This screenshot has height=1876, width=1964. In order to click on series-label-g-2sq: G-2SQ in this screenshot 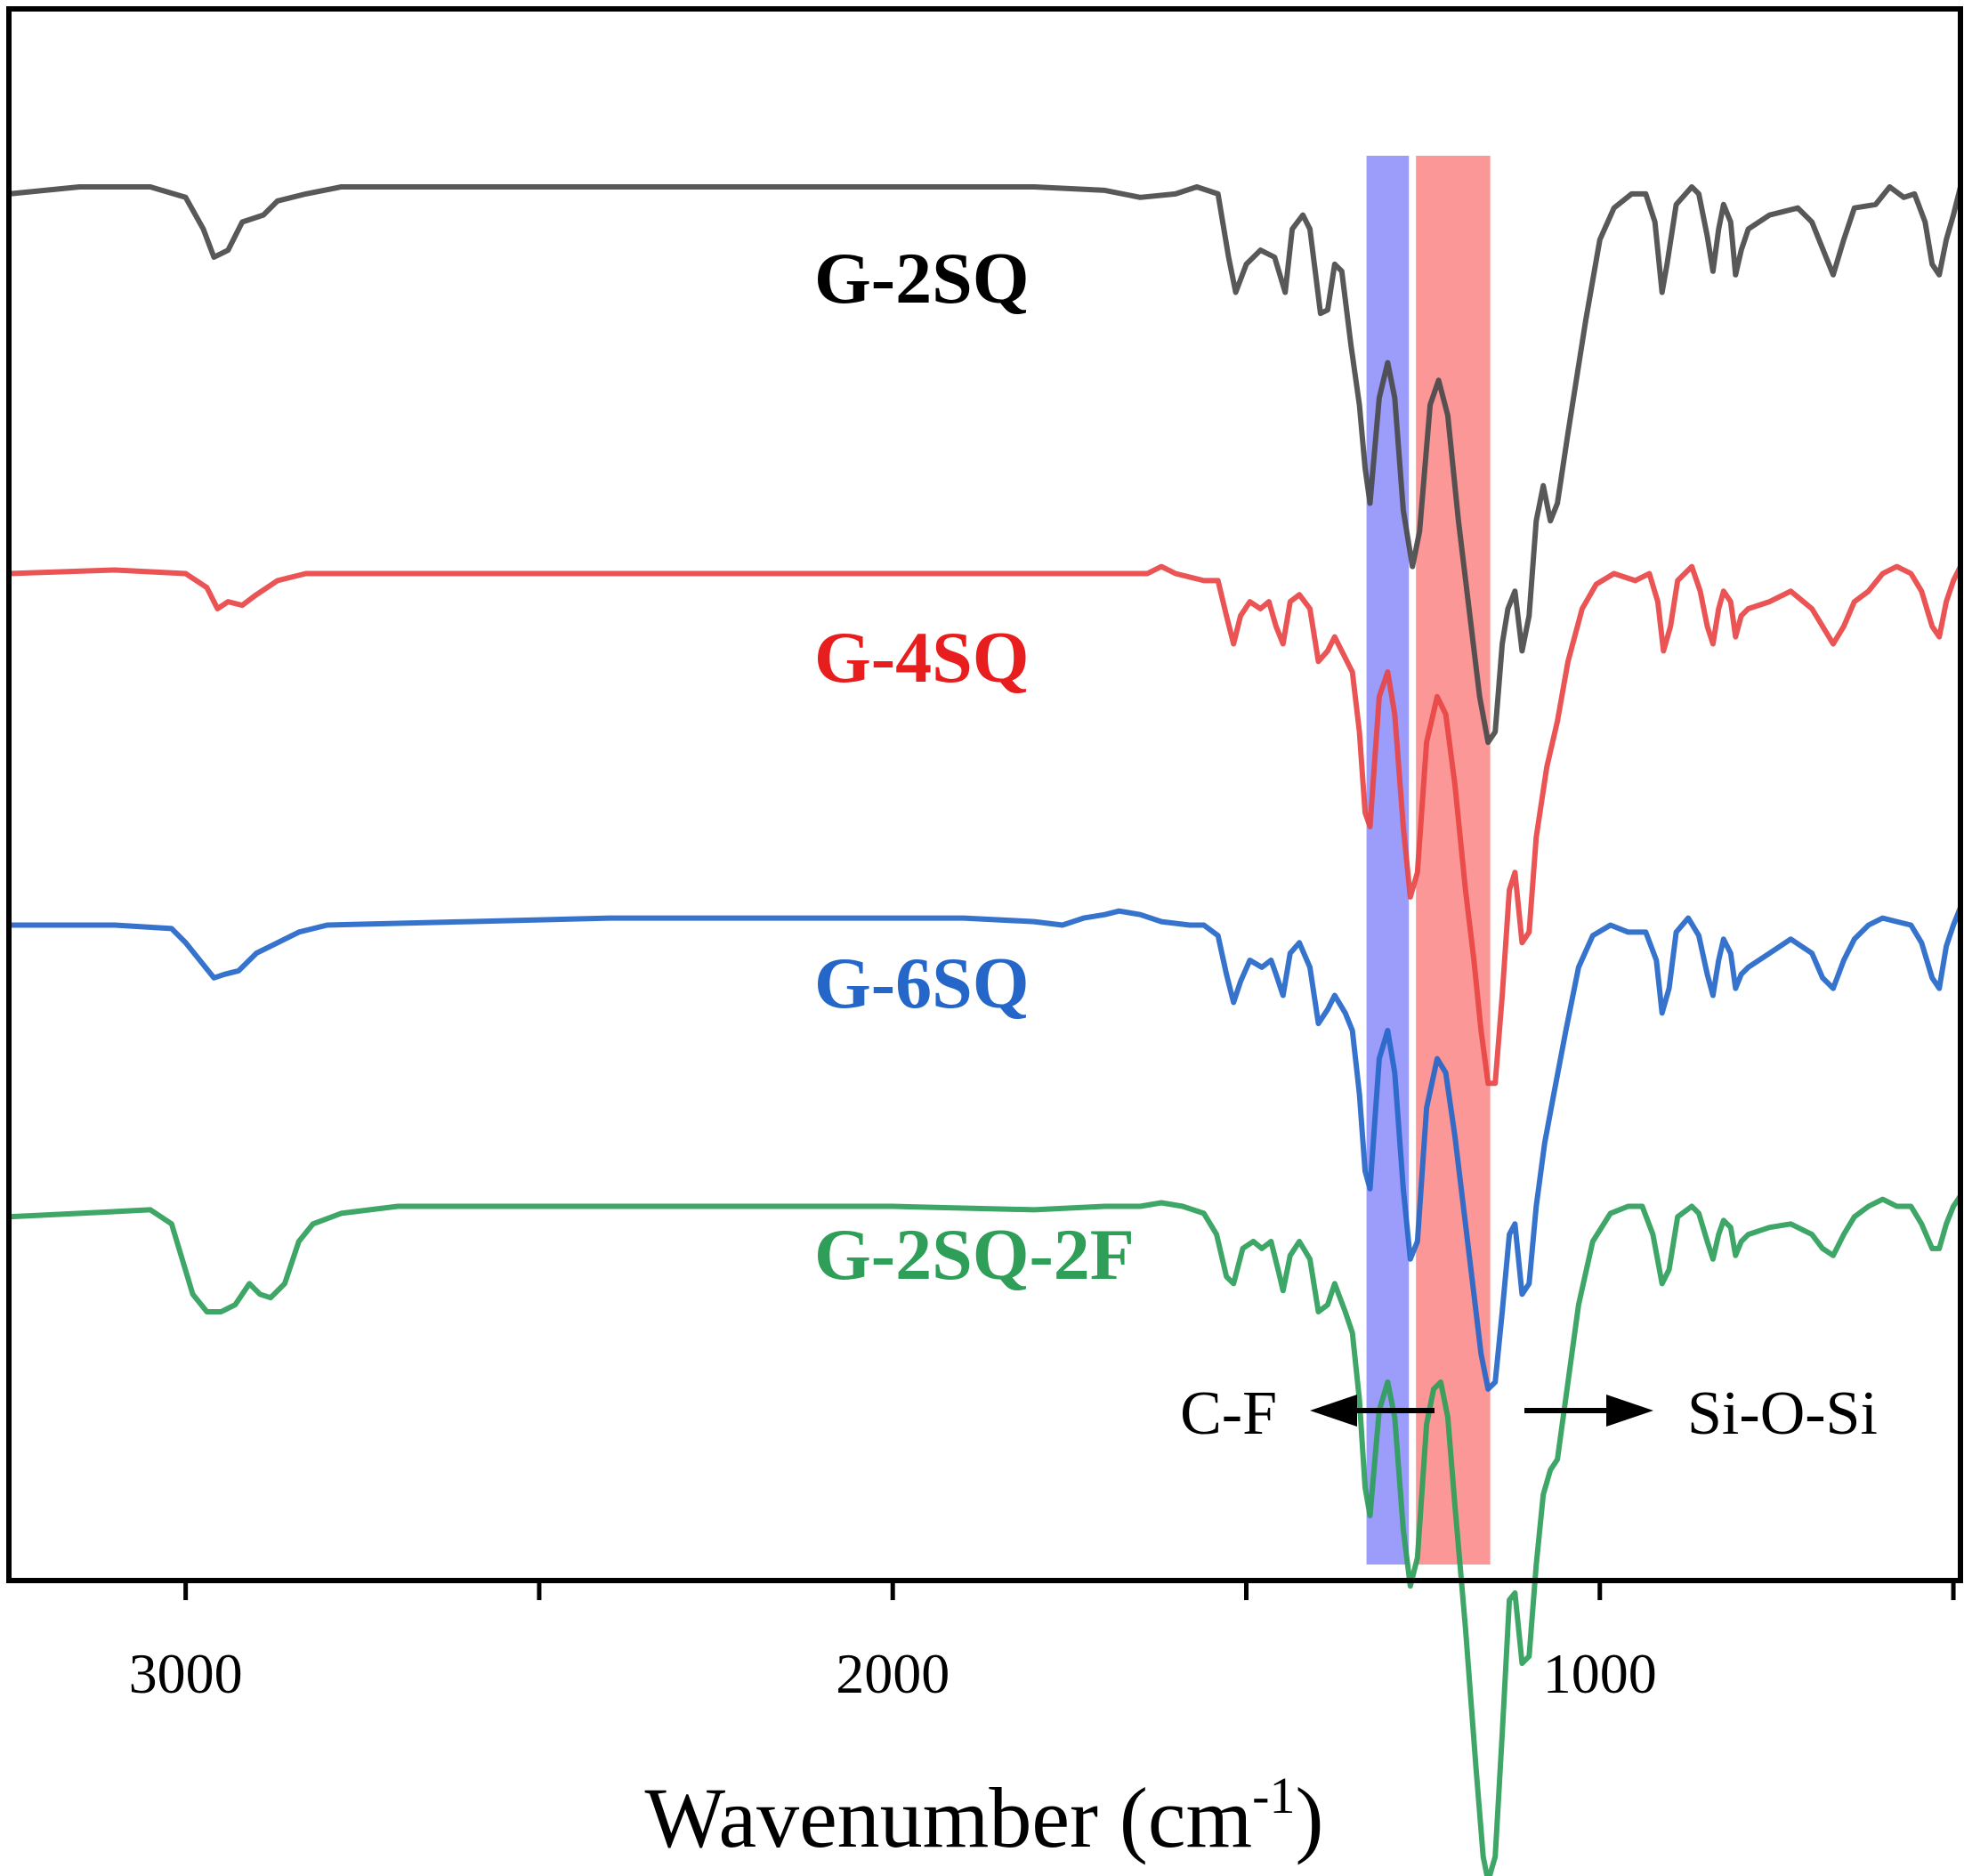, I will do `click(922, 278)`.